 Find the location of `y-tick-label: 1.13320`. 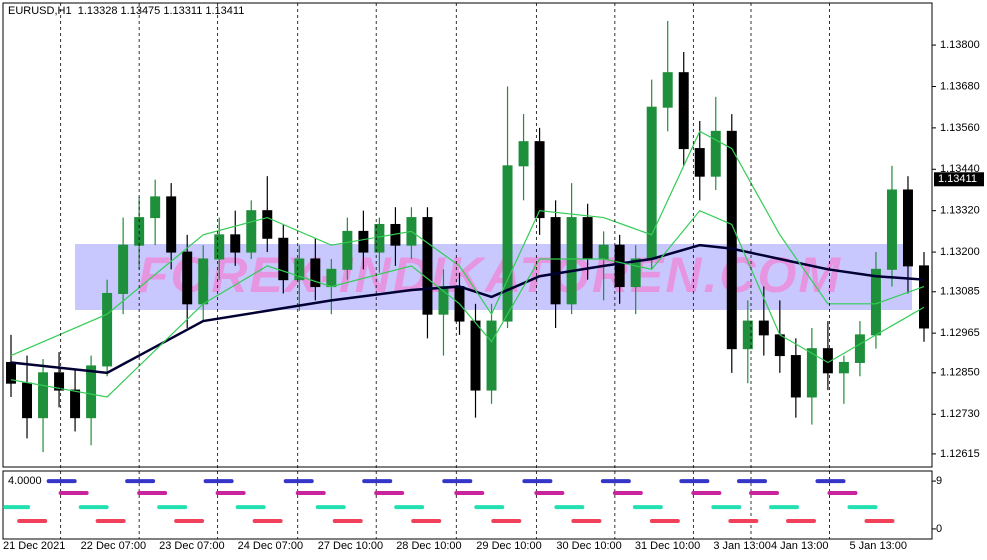

y-tick-label: 1.13320 is located at coordinates (960, 211).